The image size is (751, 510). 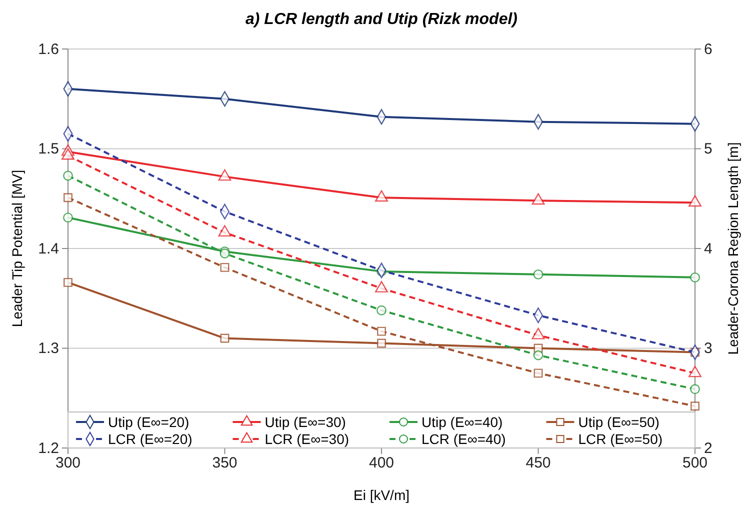 I want to click on y2-tick-label: 4, so click(x=708, y=249).